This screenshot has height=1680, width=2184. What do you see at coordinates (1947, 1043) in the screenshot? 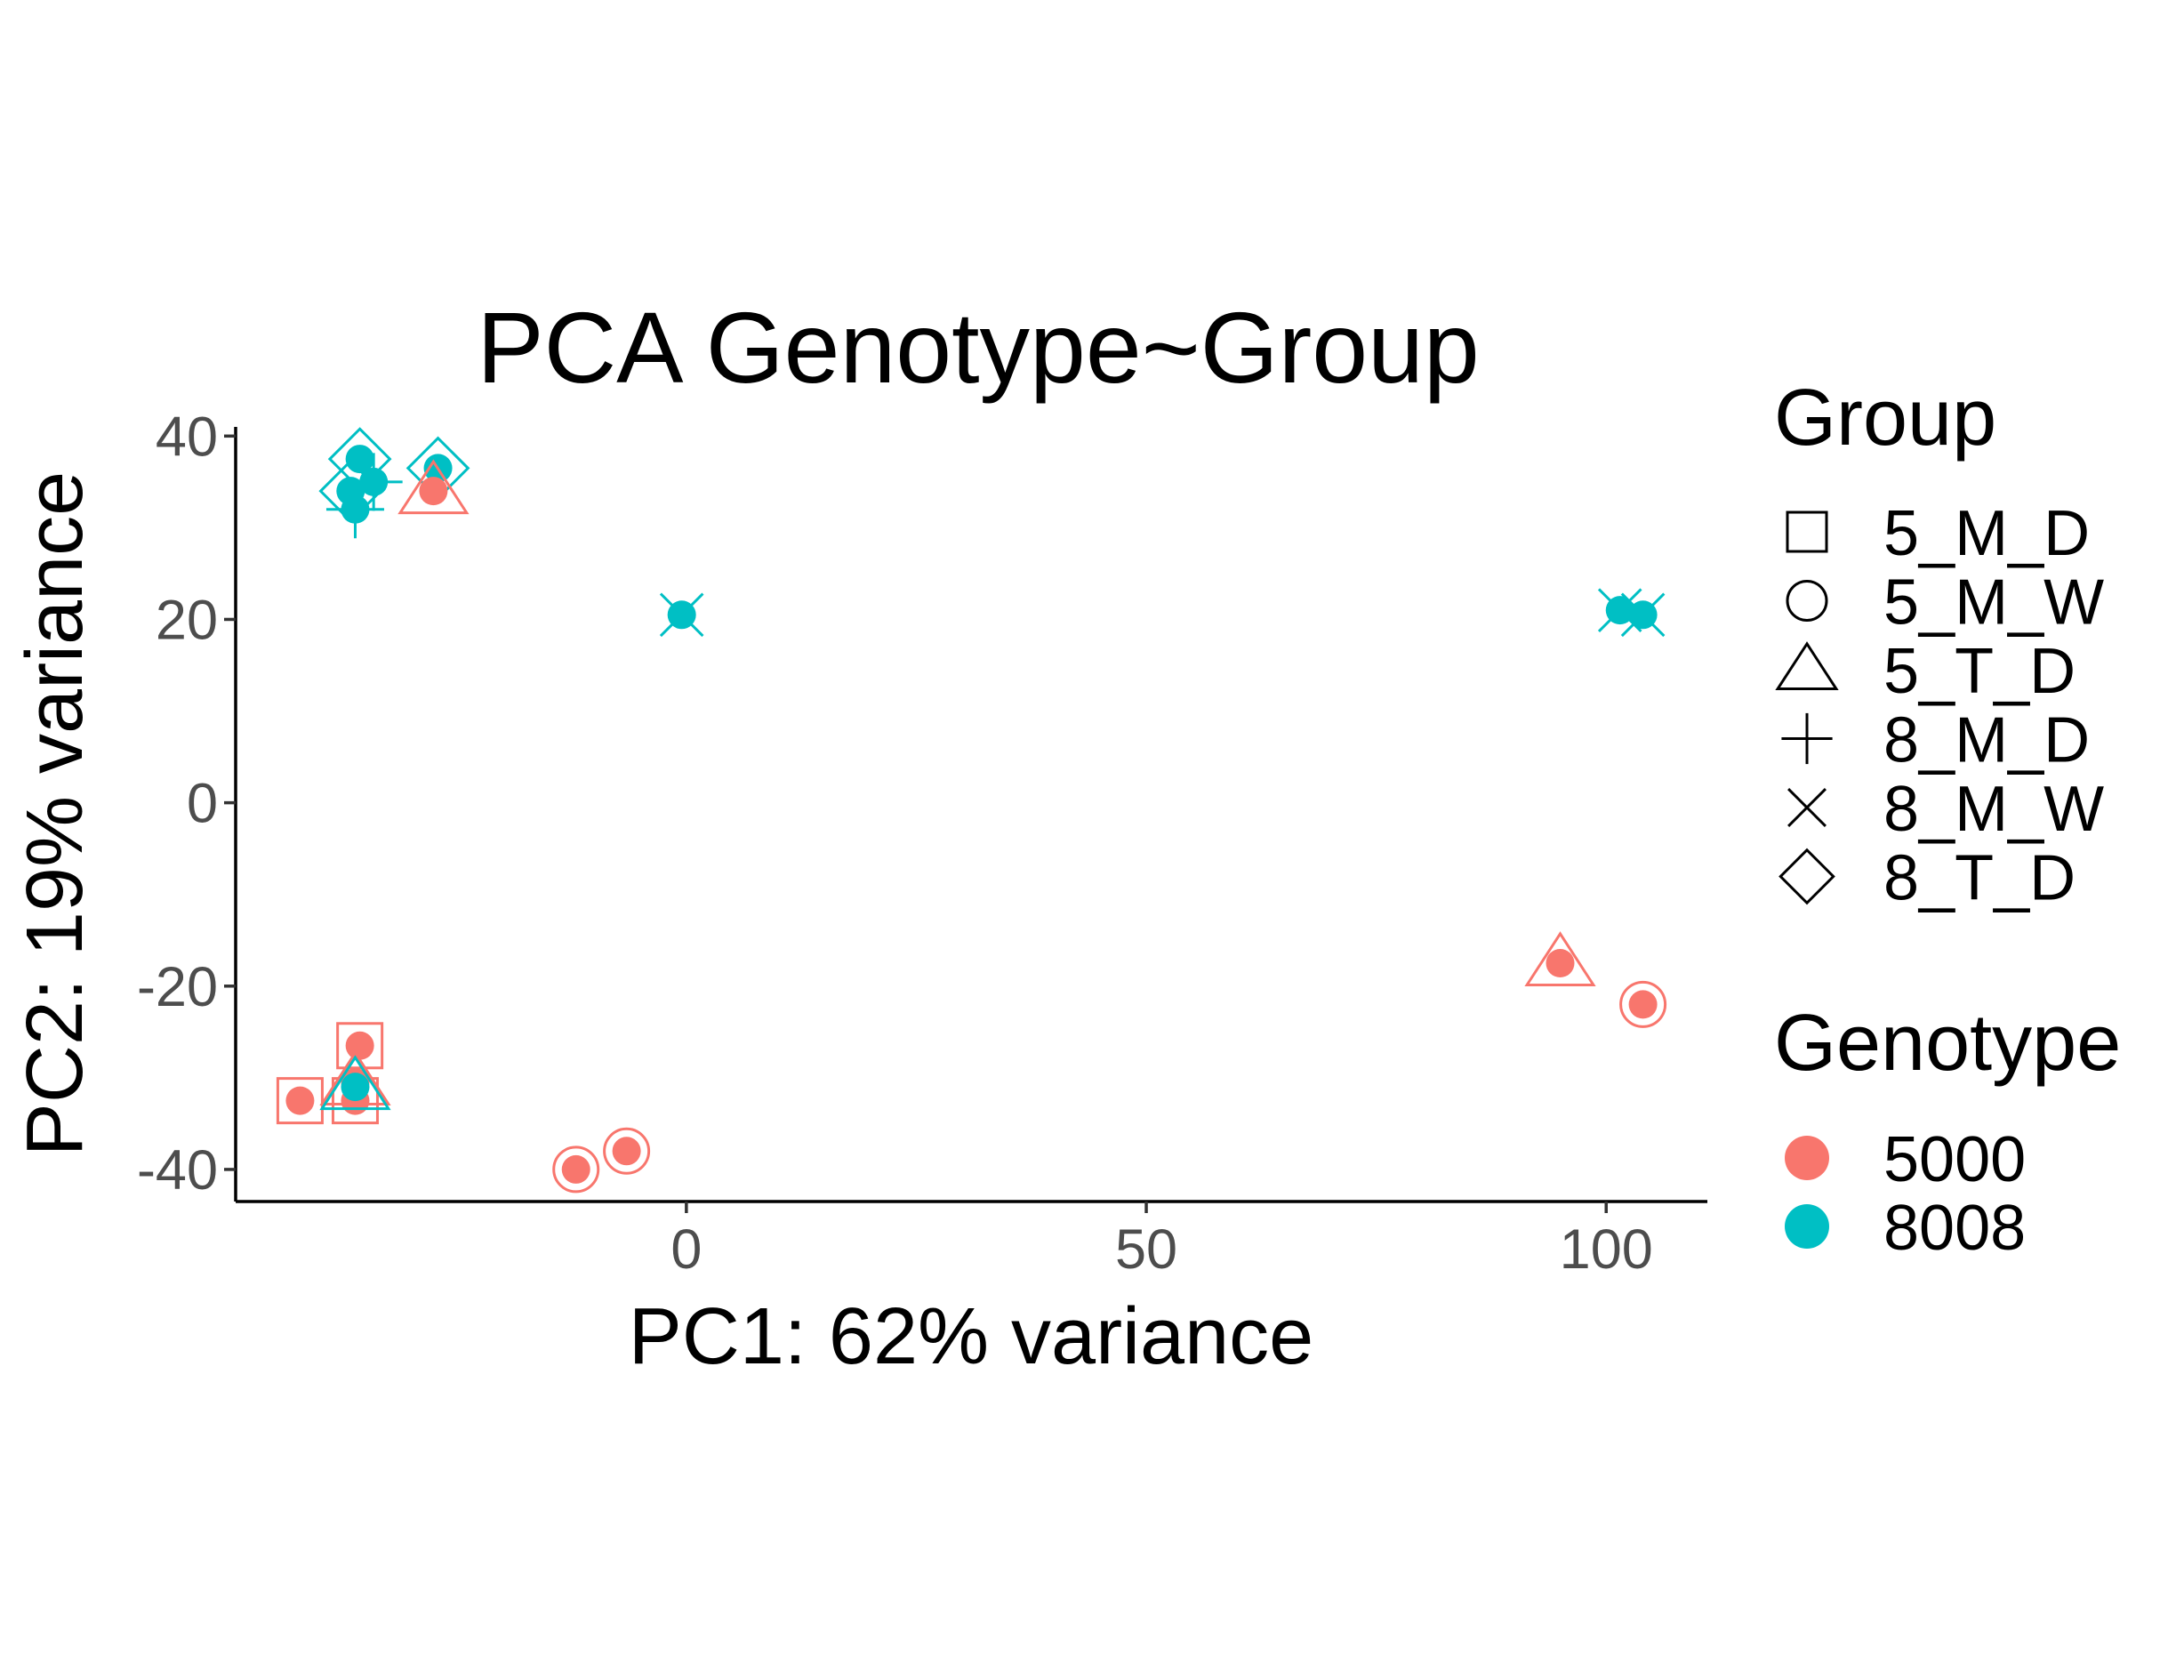
I see `legend-genotype-title: Genotype` at bounding box center [1947, 1043].